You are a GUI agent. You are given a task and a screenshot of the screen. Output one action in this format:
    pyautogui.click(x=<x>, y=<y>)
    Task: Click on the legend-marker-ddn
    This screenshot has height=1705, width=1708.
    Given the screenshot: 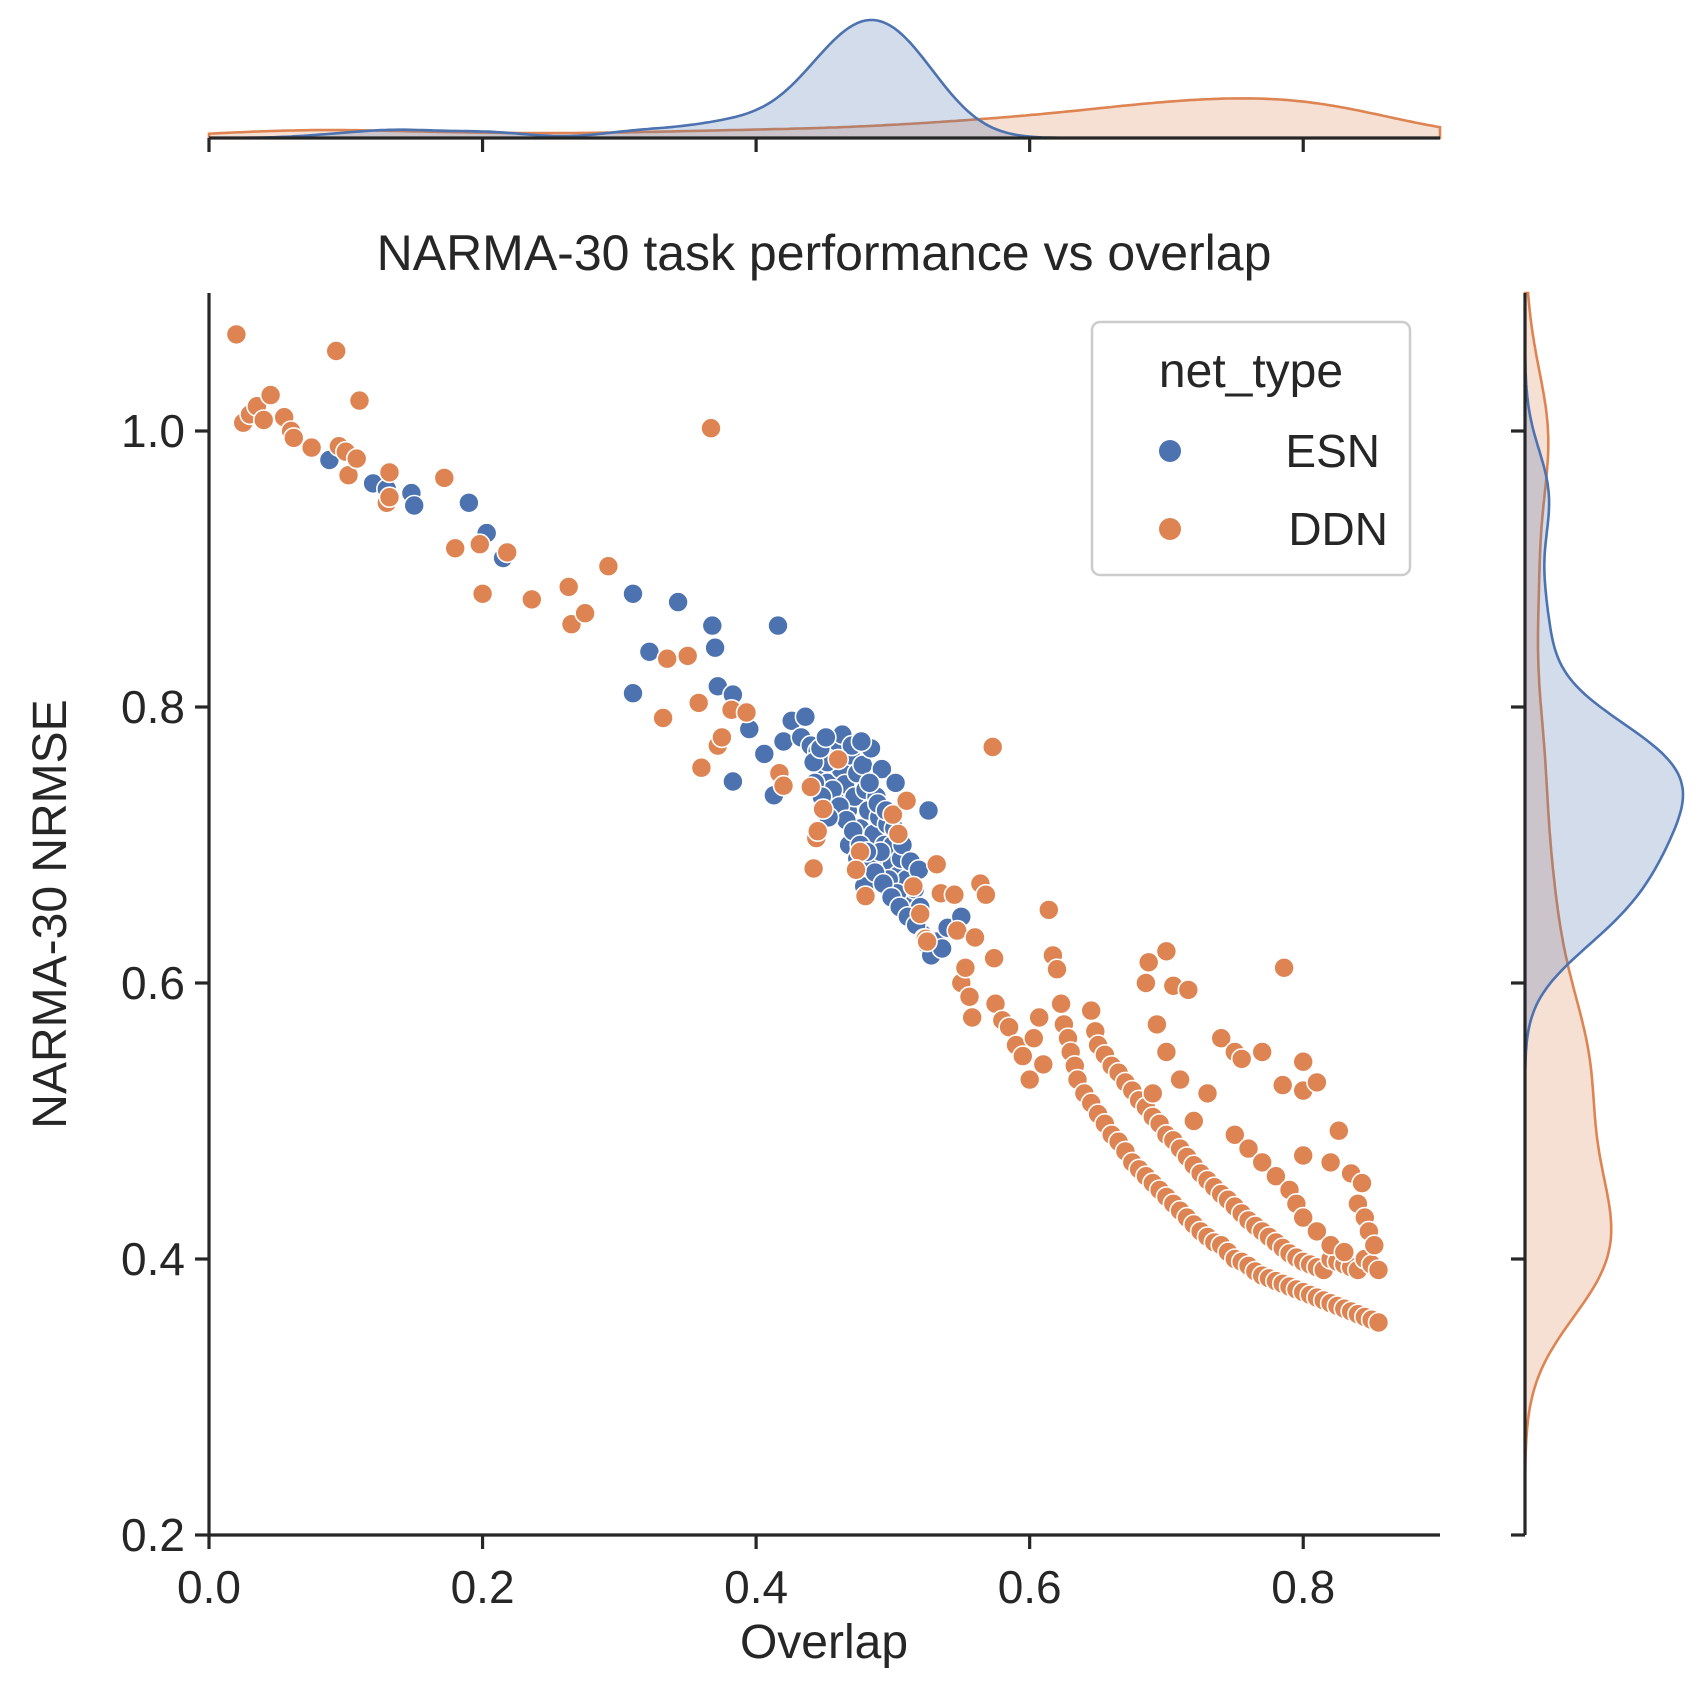 What is the action you would take?
    pyautogui.click(x=1170, y=529)
    